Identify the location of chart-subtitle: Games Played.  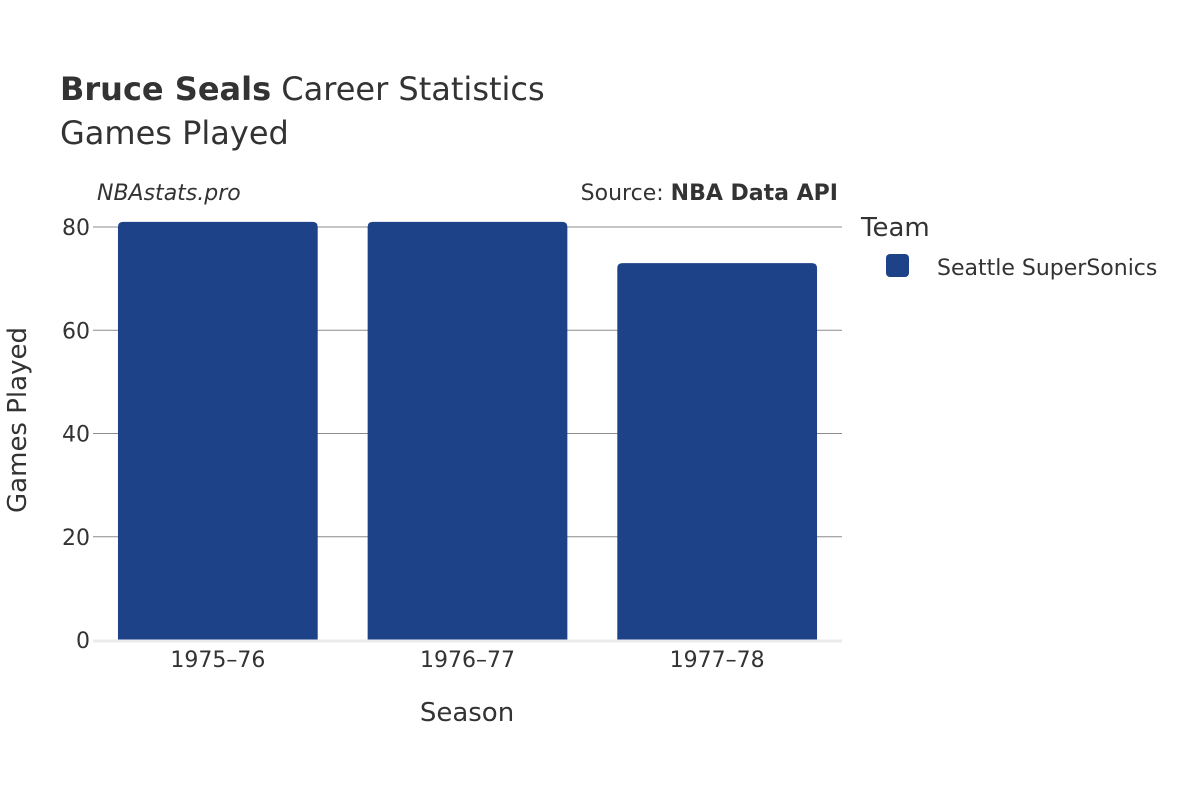
(174, 133).